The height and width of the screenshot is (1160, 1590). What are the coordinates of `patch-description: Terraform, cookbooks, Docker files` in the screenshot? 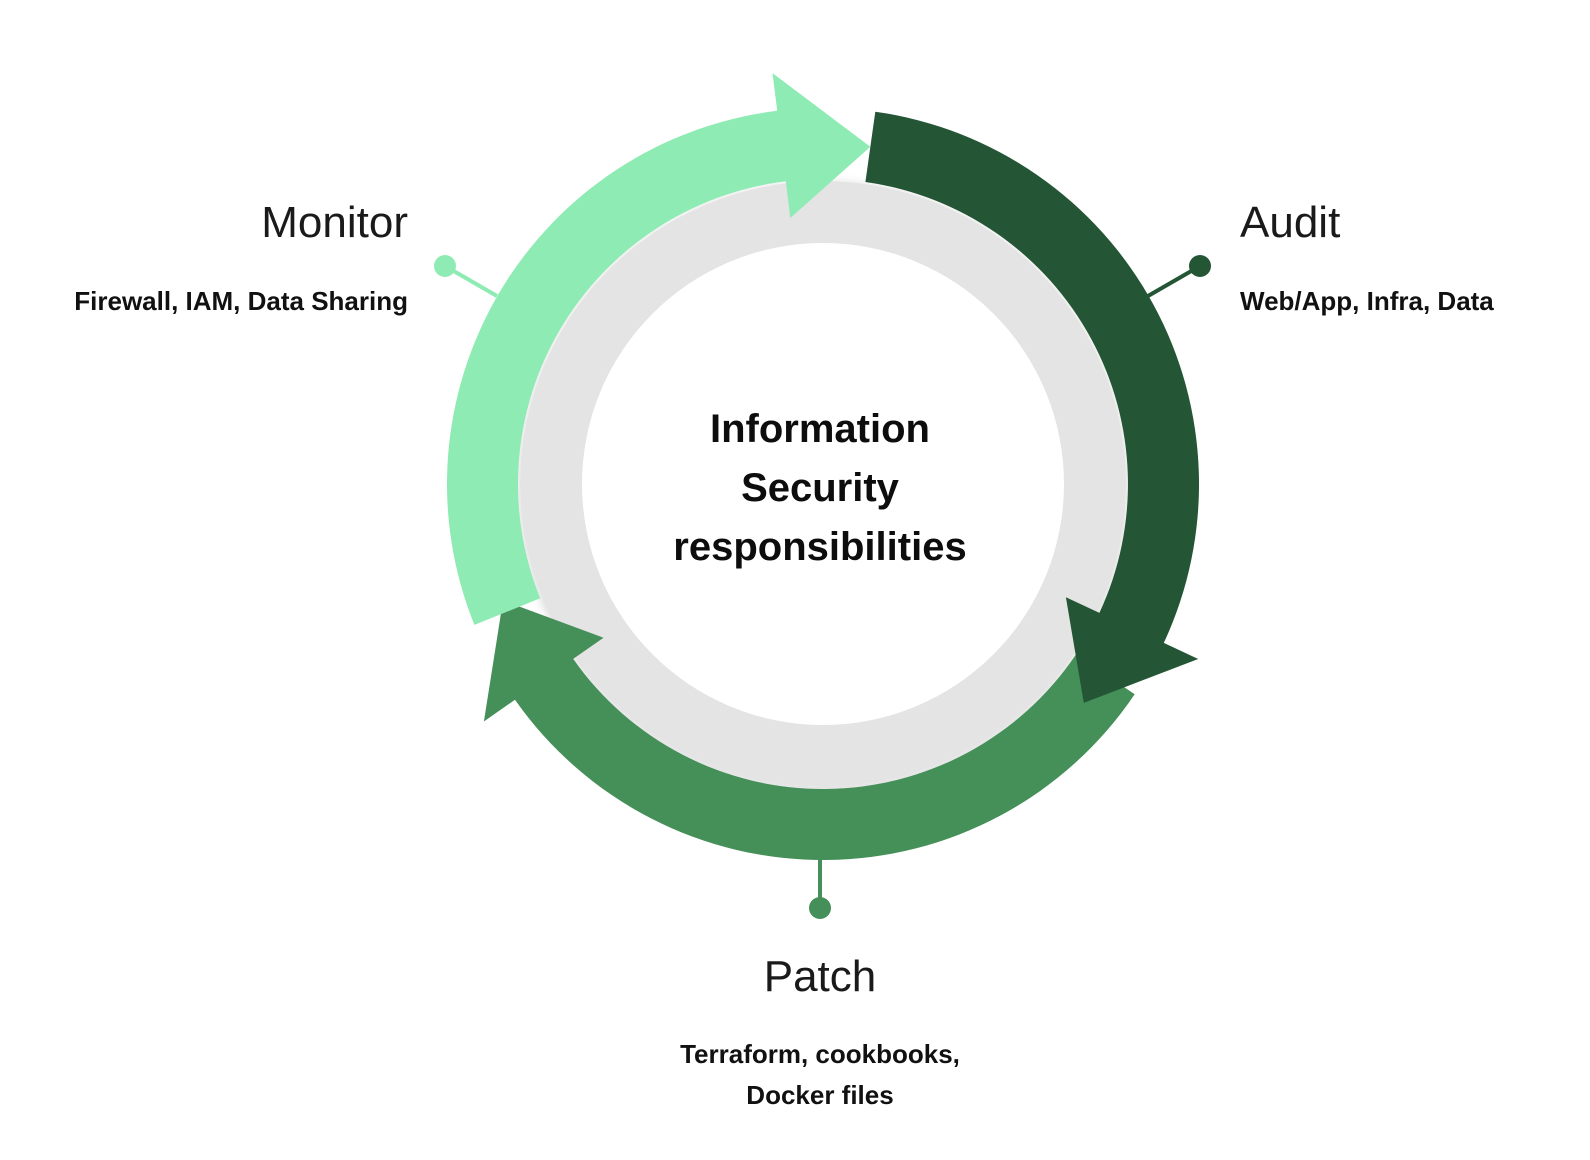 It's located at (820, 1075).